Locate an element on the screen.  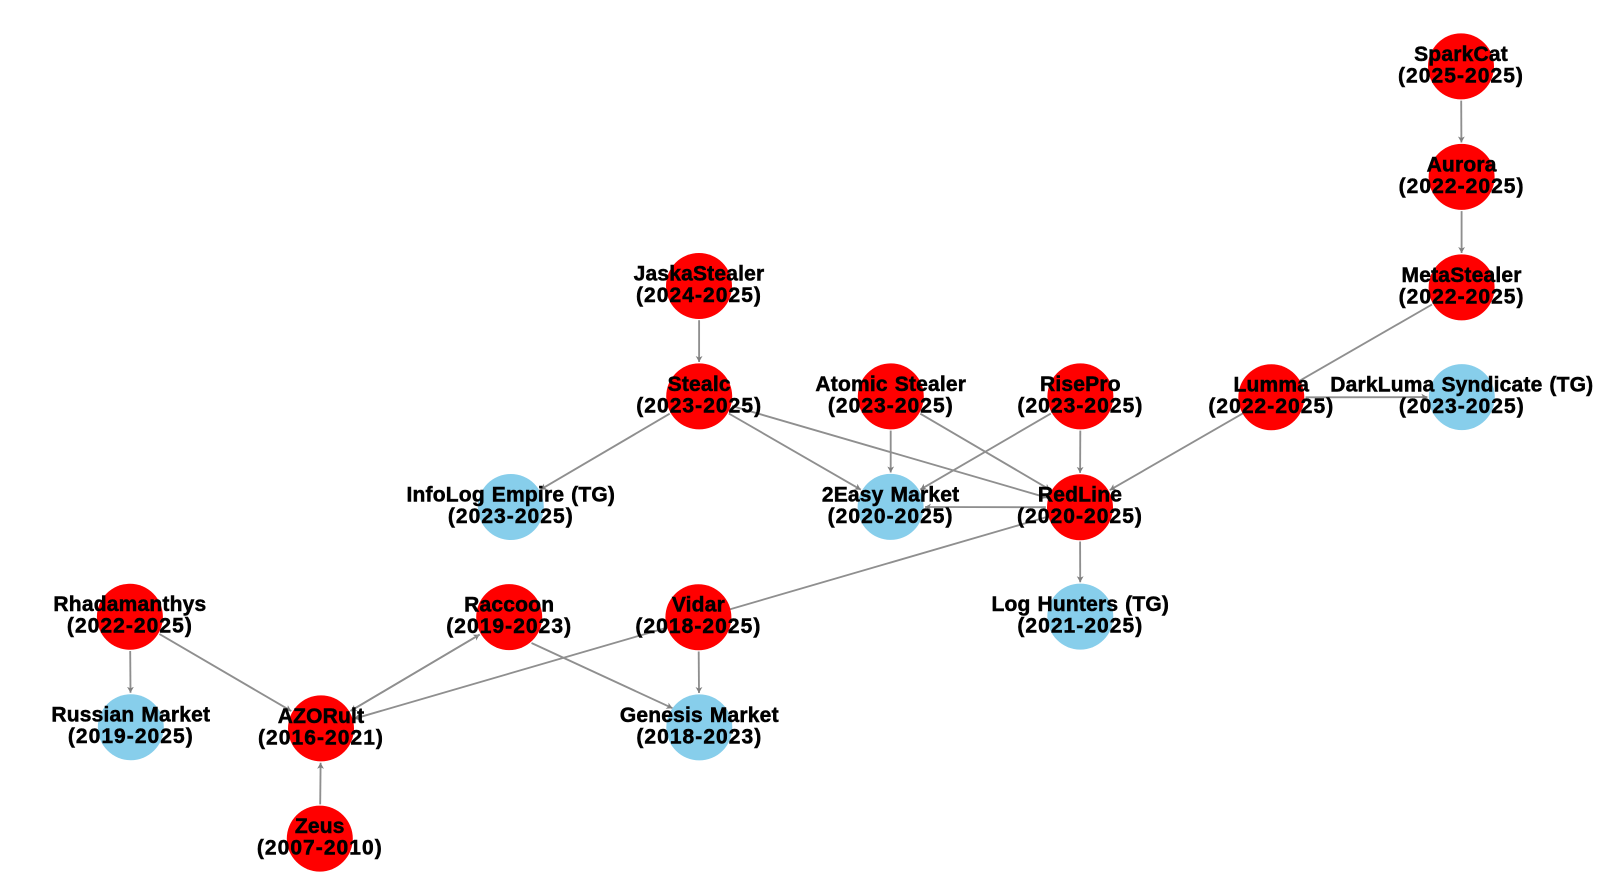
svg-text: Vidar is located at coordinates (698, 605).